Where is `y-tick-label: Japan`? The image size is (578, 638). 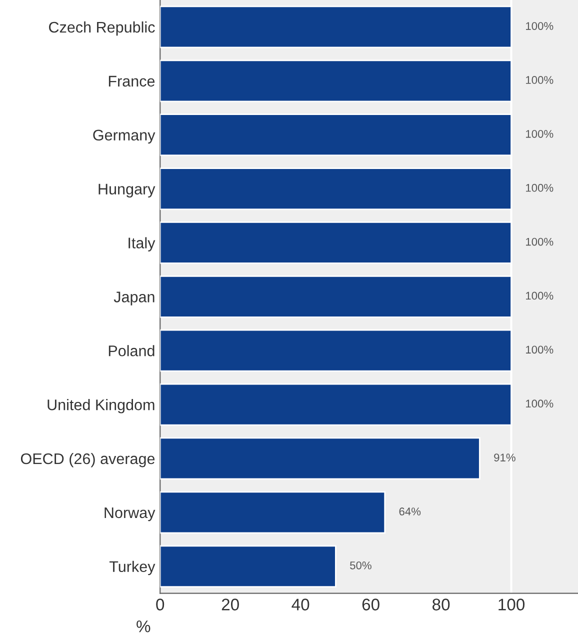 y-tick-label: Japan is located at coordinates (134, 299).